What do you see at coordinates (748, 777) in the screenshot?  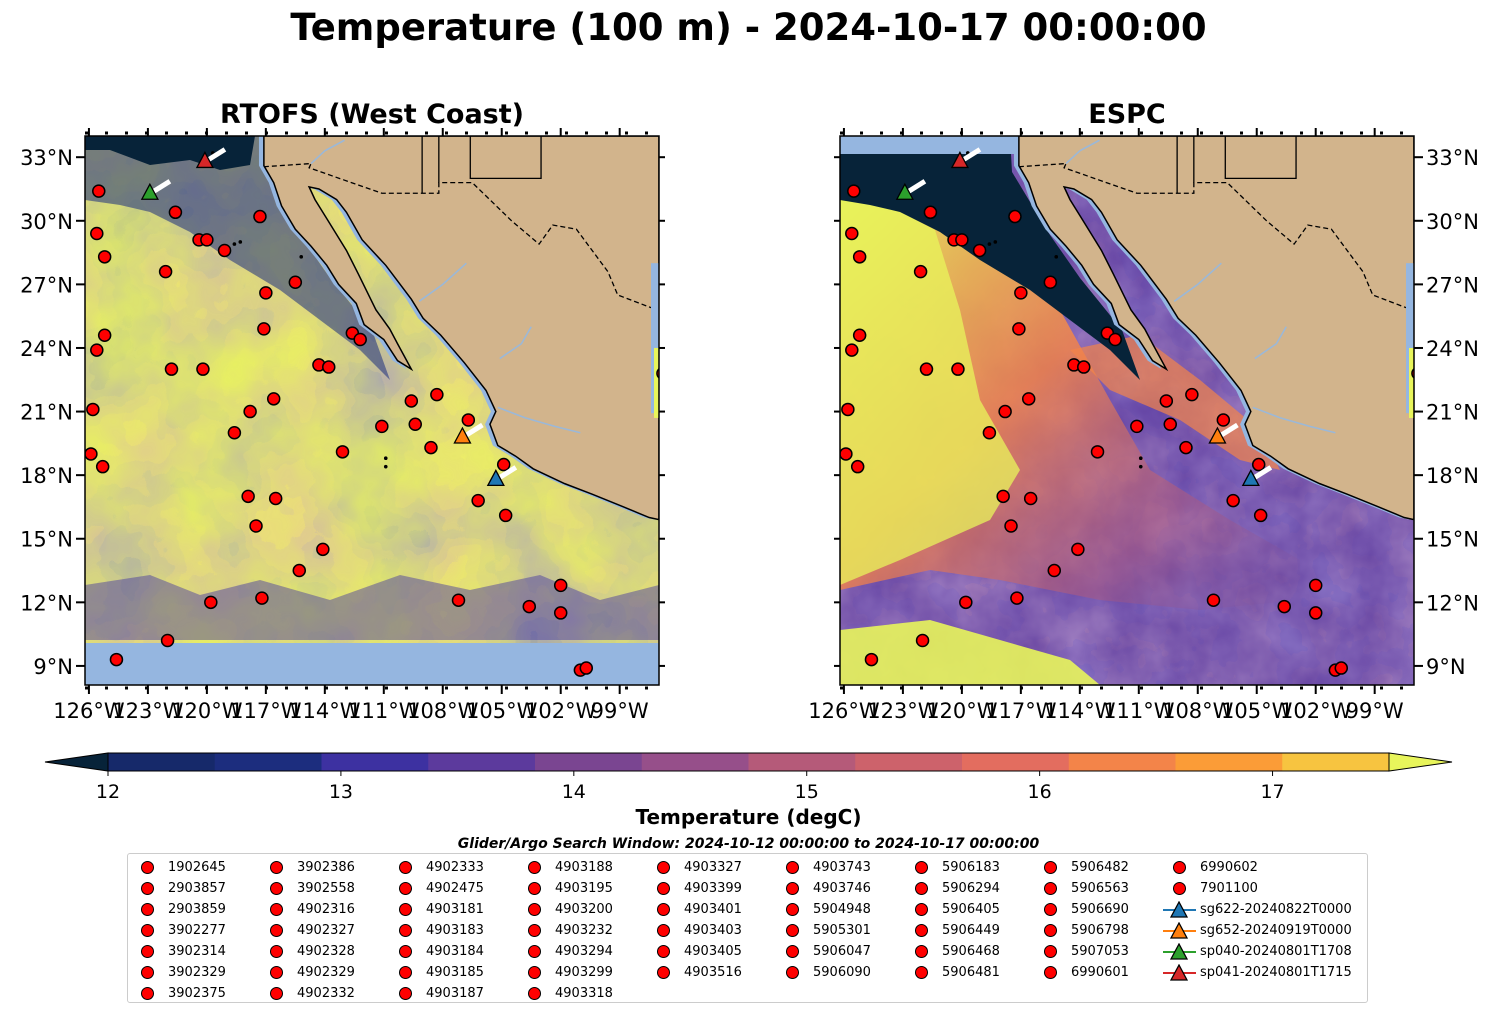 I see `colorbar: 12 13 14 15 16 17` at bounding box center [748, 777].